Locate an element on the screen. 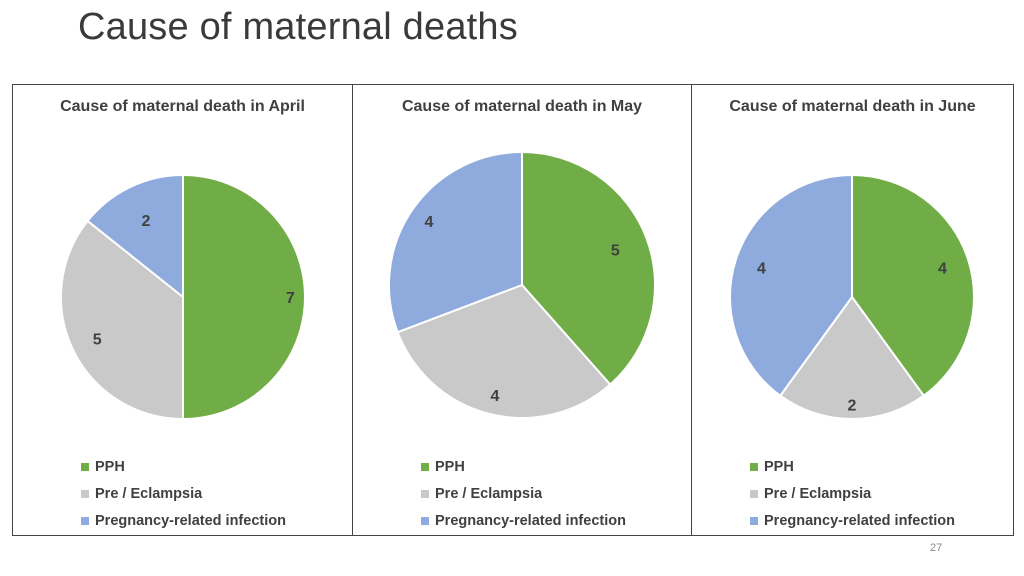 The image size is (1024, 576). page-number: 27 is located at coordinates (936, 548).